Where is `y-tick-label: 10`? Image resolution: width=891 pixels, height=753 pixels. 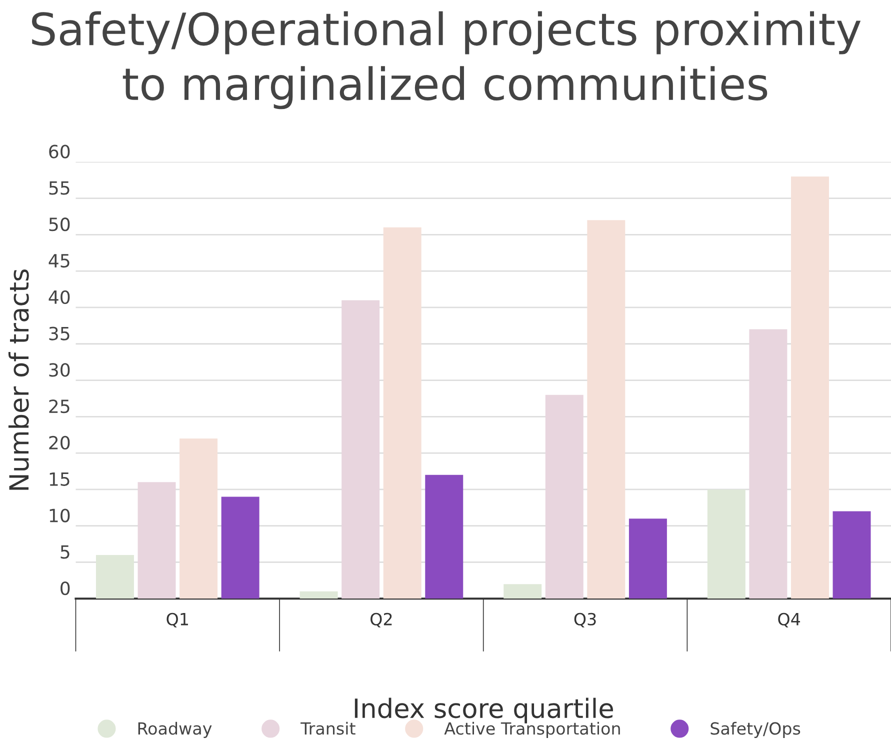
y-tick-label: 10 is located at coordinates (60, 515).